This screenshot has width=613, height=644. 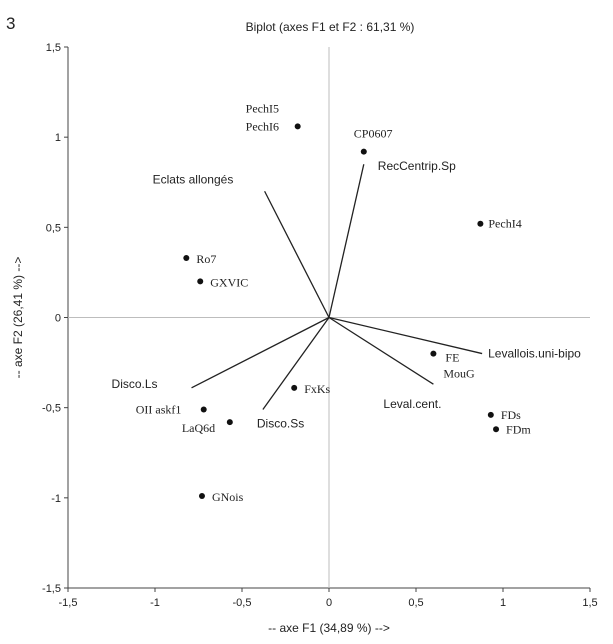 I want to click on observation-label: PechI5, so click(x=262, y=108).